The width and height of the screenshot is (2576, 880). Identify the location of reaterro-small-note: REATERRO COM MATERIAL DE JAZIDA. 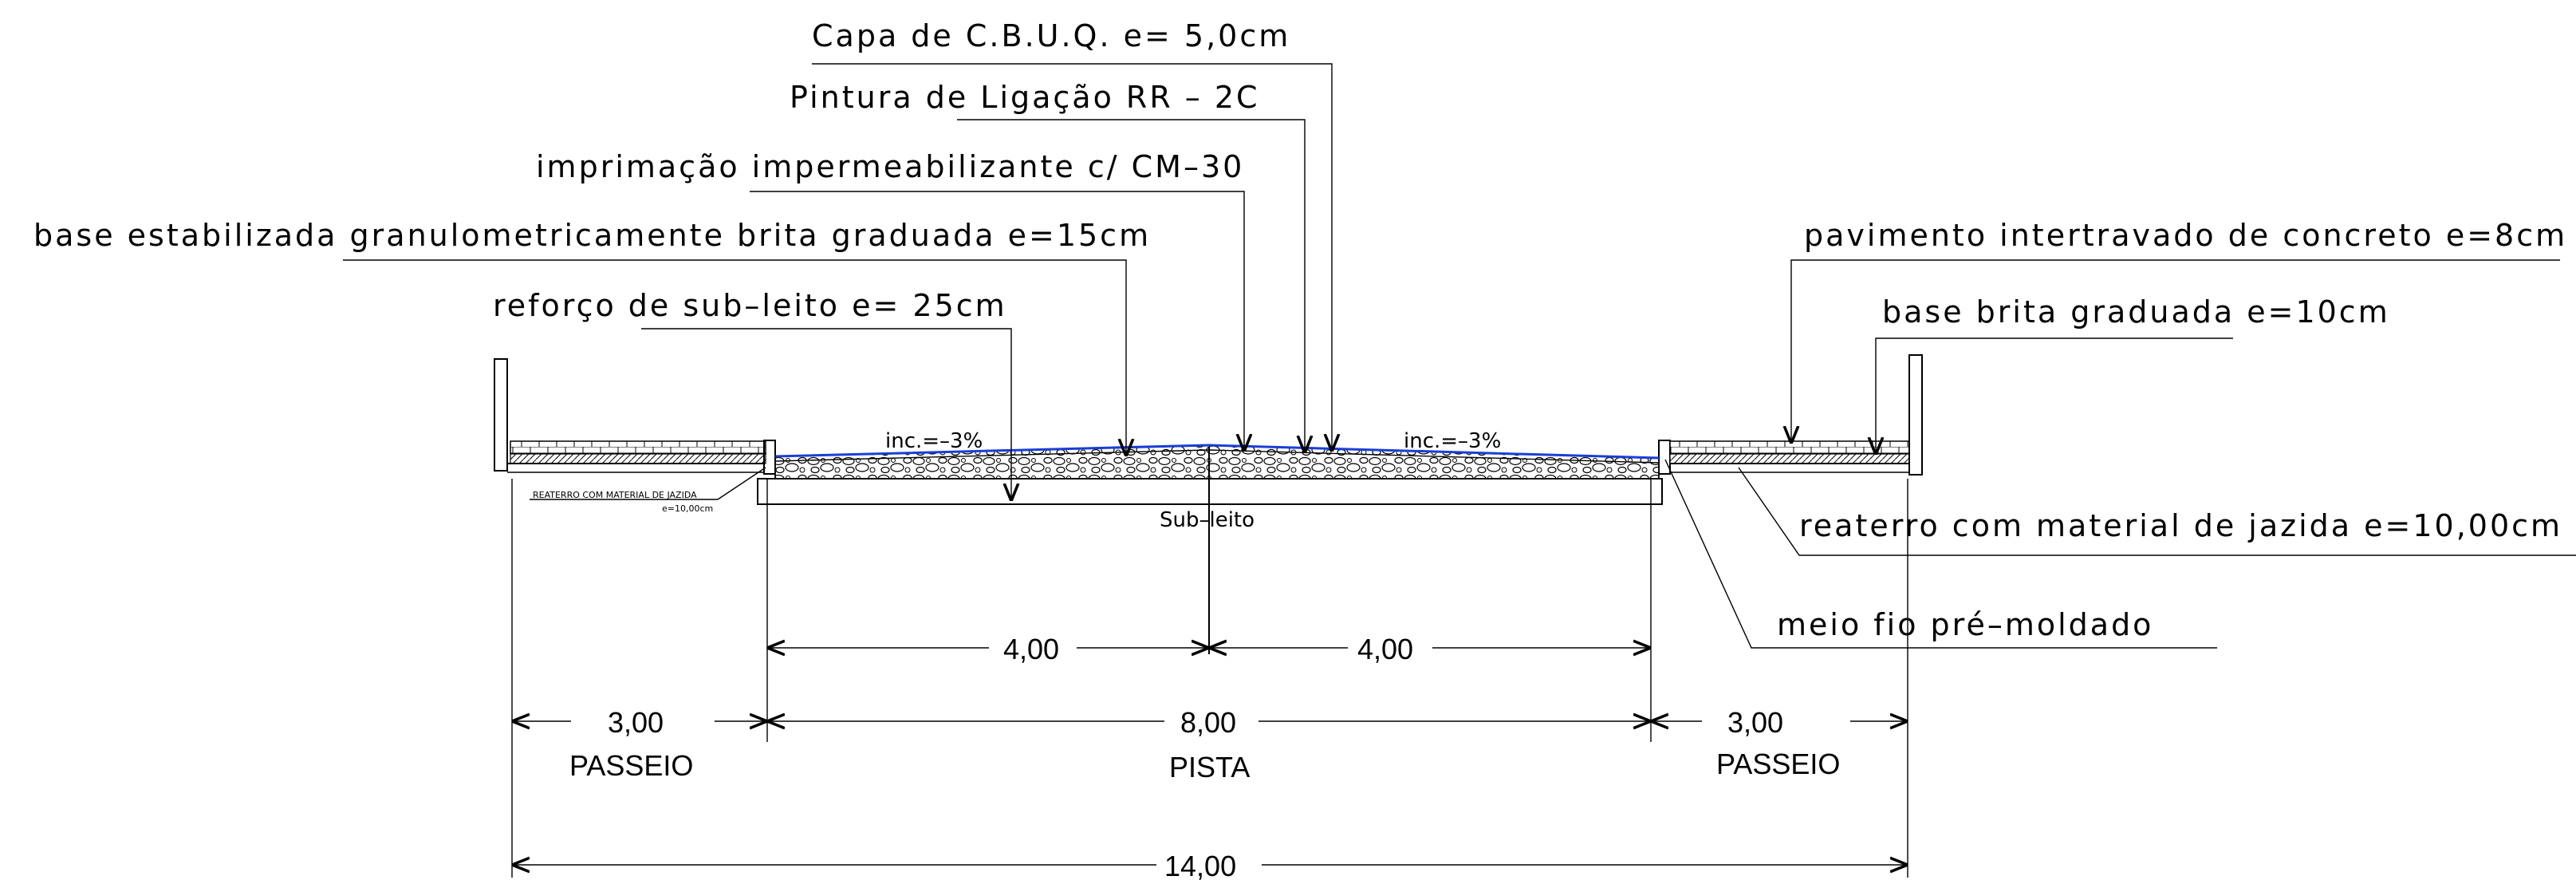
(615, 495).